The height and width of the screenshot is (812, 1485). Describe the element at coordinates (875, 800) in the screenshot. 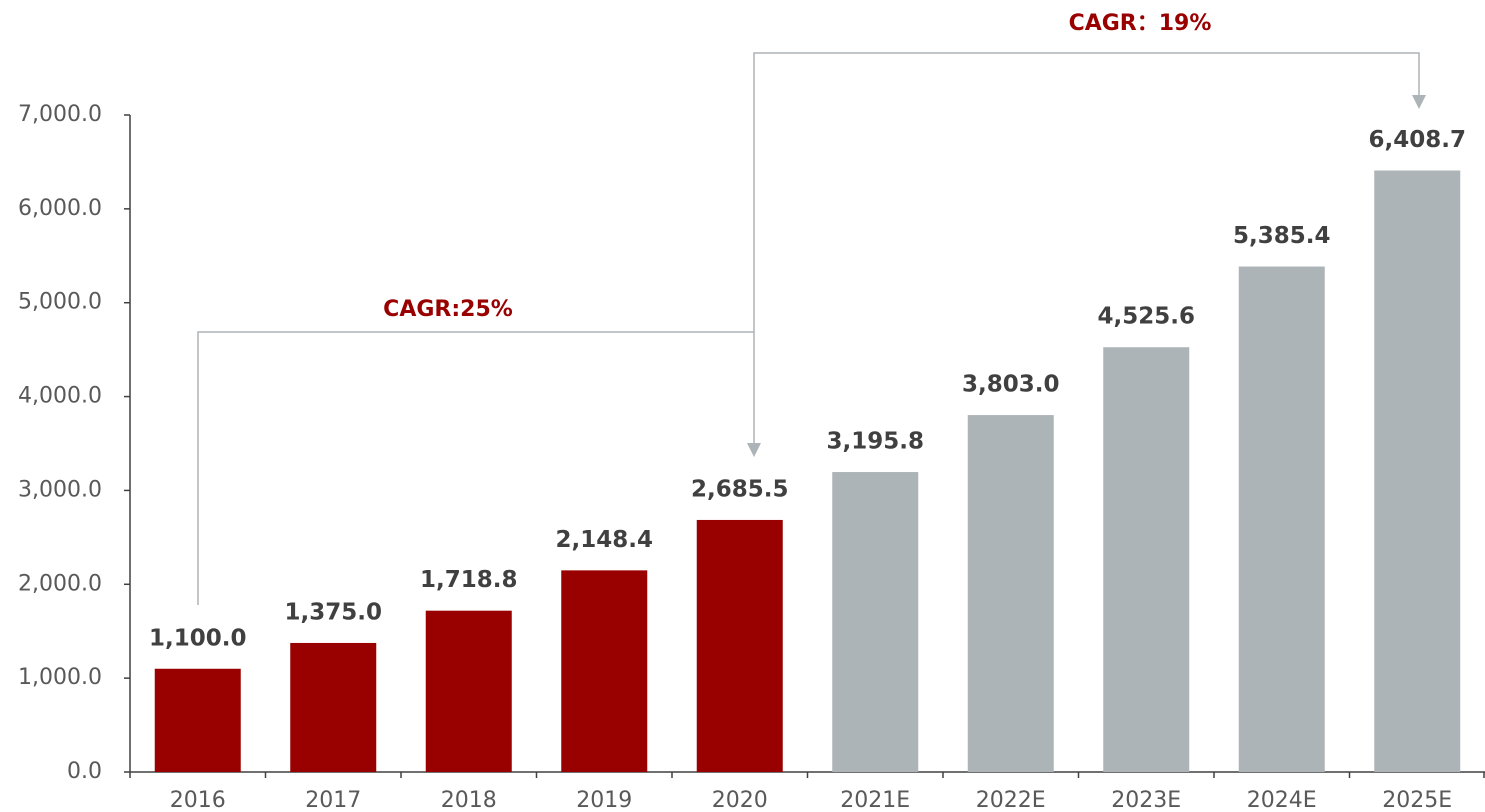

I see `x-tick-label: 2021E` at that location.